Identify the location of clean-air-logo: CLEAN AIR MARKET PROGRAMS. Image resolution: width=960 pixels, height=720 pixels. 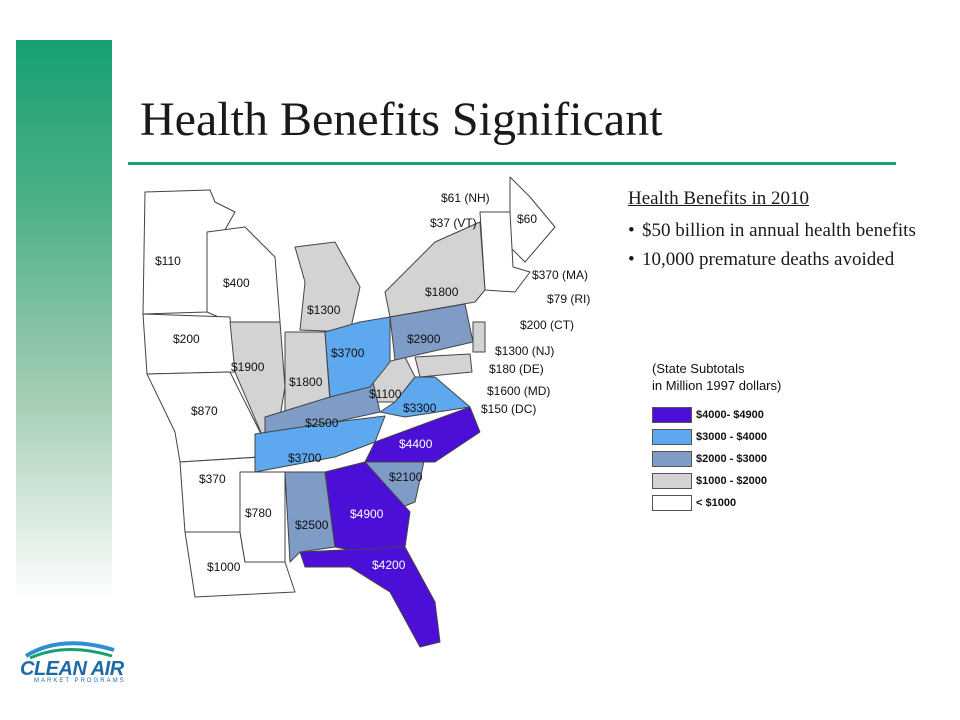
(70, 661).